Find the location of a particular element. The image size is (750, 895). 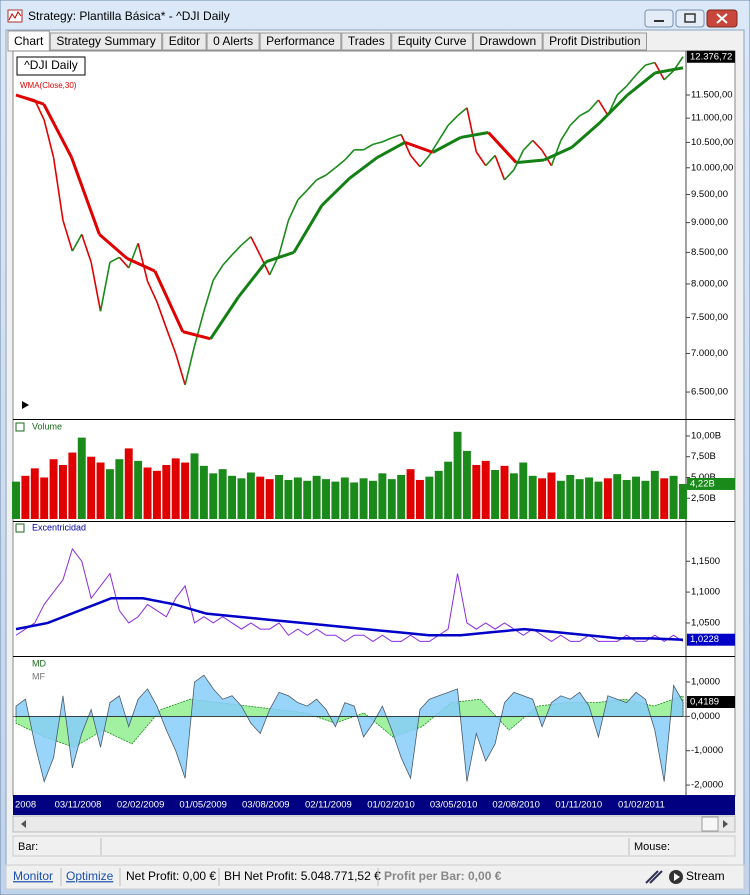

date-label: 03/11/2008 is located at coordinates (78, 805).